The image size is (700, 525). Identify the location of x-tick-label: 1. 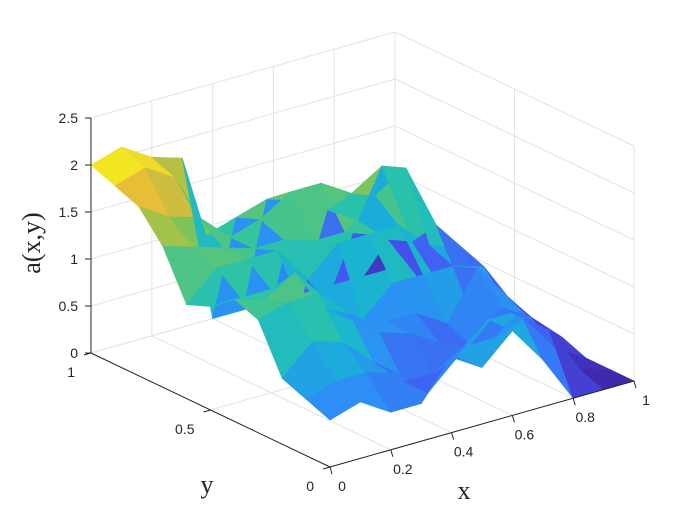
(646, 400).